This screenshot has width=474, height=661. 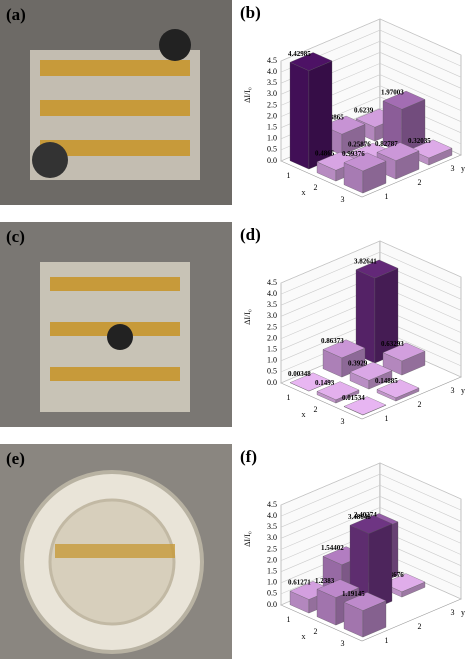 What do you see at coordinates (353, 398) in the screenshot?
I see `value-label: 0.01534` at bounding box center [353, 398].